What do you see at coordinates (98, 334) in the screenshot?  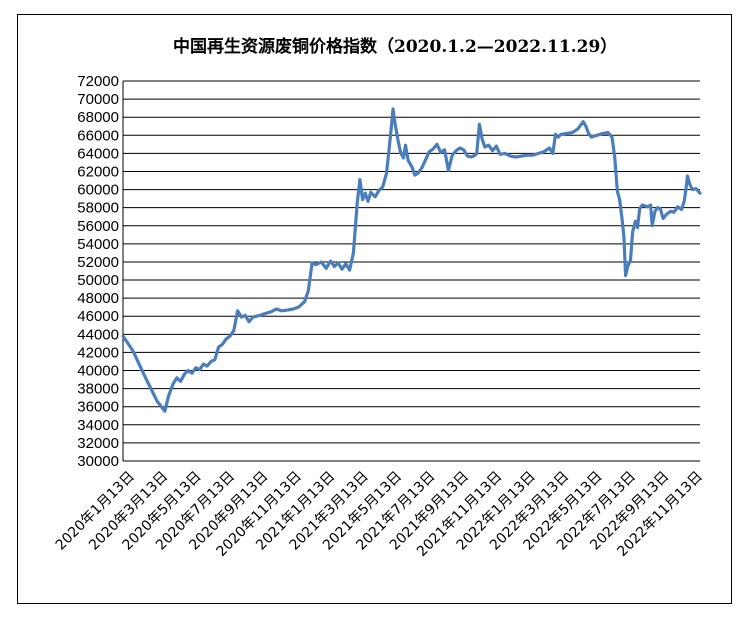 I see `y-tick-label: 44000` at bounding box center [98, 334].